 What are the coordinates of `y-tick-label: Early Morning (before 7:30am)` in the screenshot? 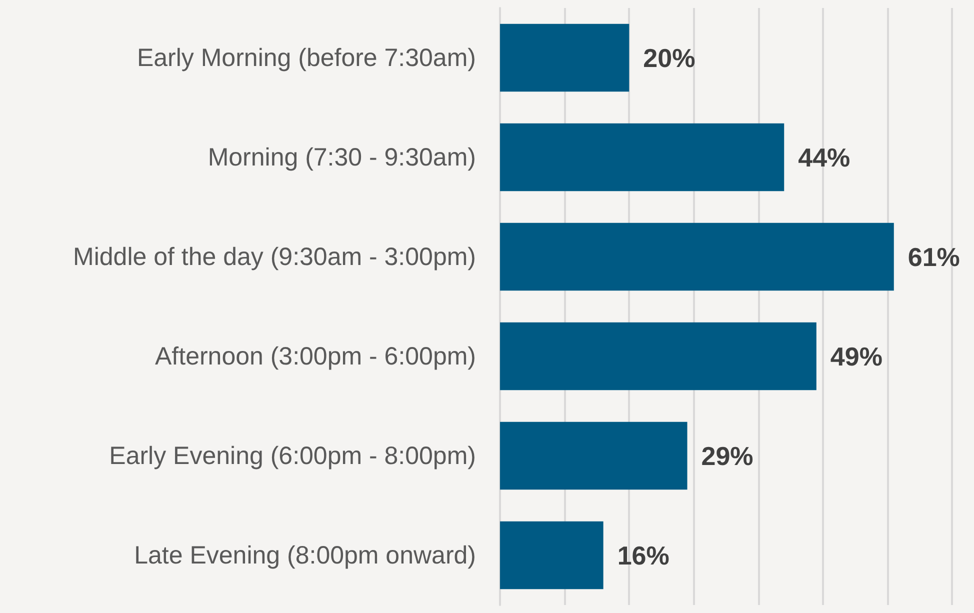 It's located at (306, 58).